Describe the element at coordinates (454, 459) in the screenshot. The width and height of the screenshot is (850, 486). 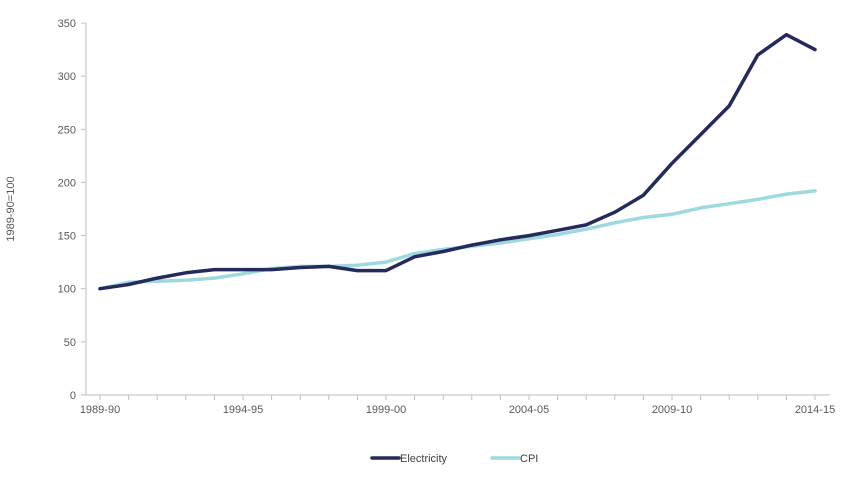
I see `legend: Electricity CPI` at that location.